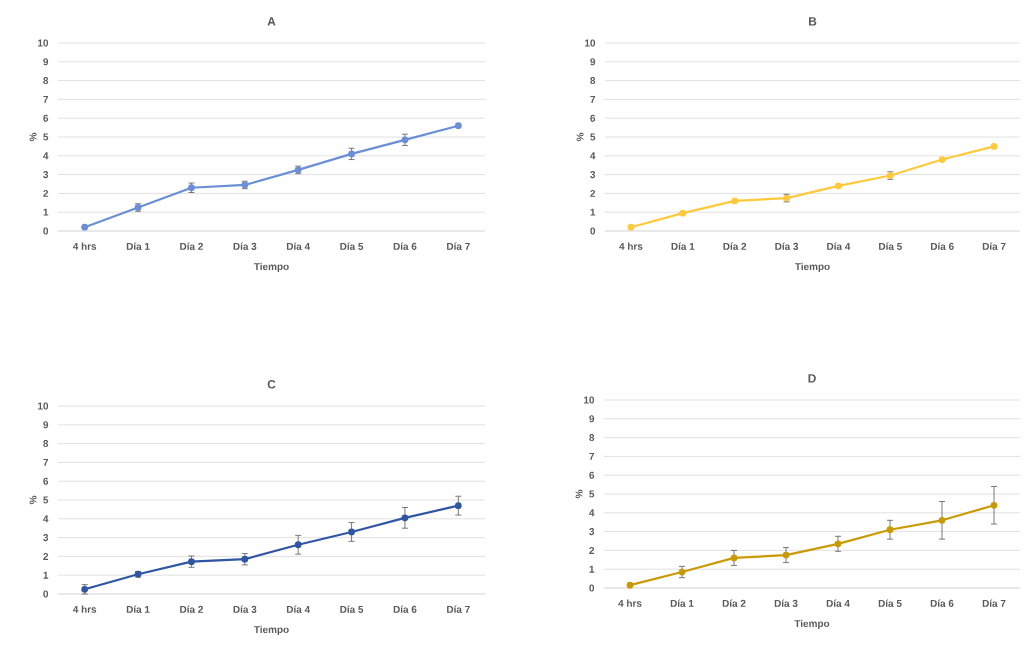 The height and width of the screenshot is (655, 1024). Describe the element at coordinates (812, 378) in the screenshot. I see `chart-title: D` at that location.